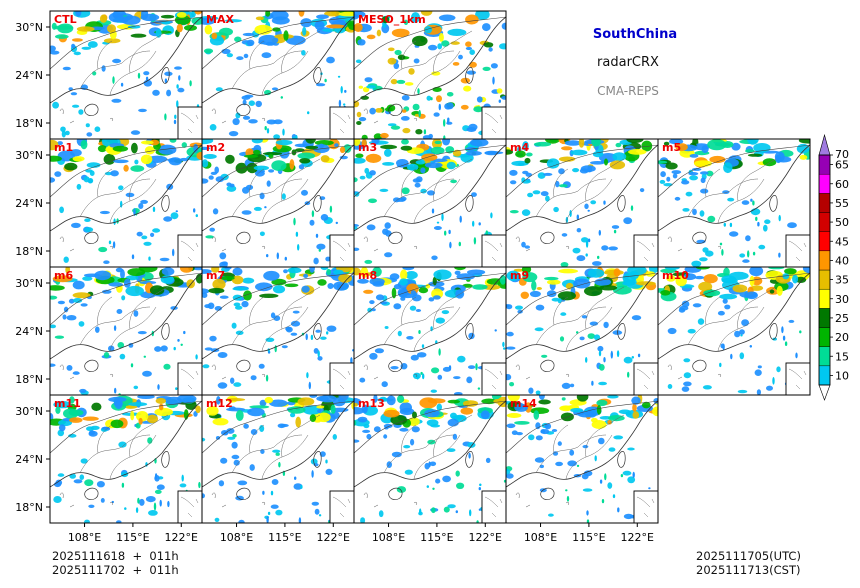 The image size is (860, 588). I want to click on panel-label: m10, so click(675, 275).